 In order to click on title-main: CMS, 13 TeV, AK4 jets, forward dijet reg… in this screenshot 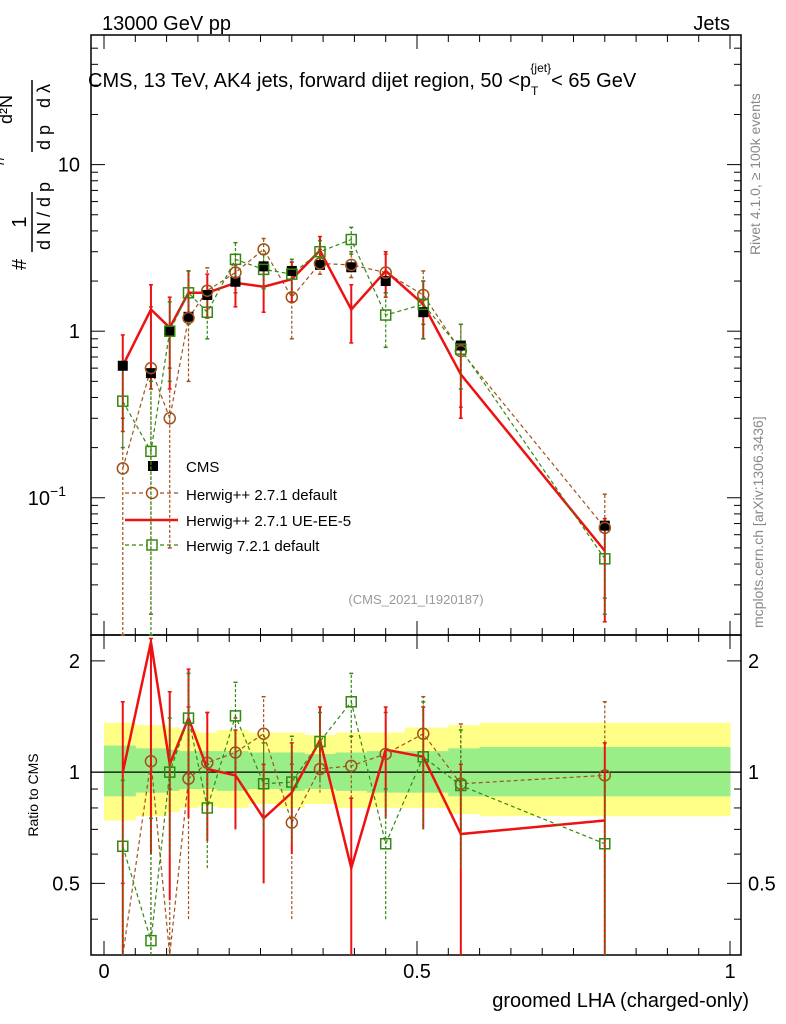, I will do `click(309, 81)`.